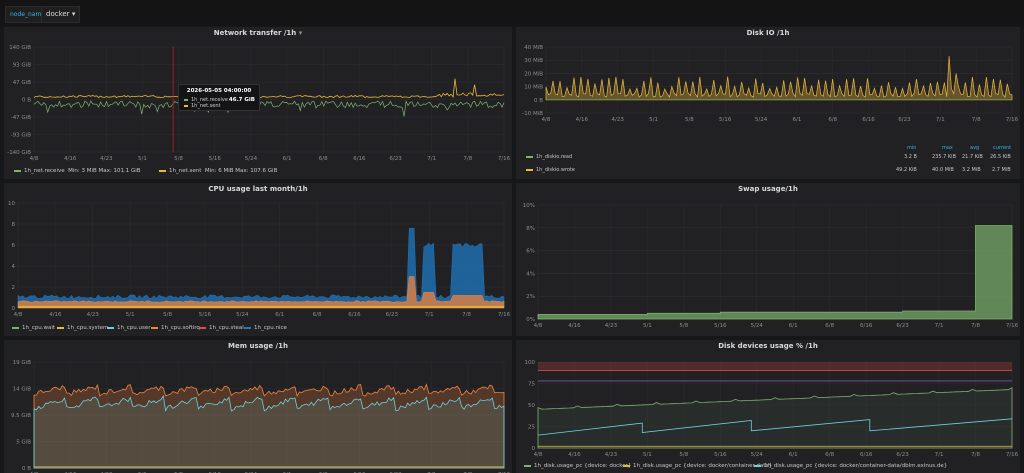 The height and width of the screenshot is (473, 1024). I want to click on legend-item: 1h_net.sent Min: 6 MiB Max: 107.6 GiB, so click(218, 171).